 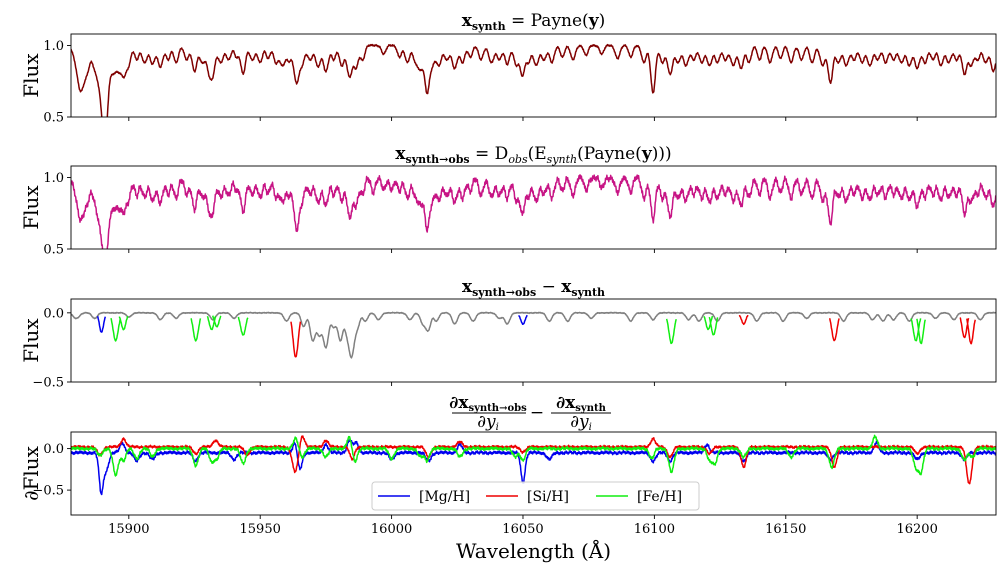 I want to click on y-axis-label: ∂Flux, so click(x=31, y=472).